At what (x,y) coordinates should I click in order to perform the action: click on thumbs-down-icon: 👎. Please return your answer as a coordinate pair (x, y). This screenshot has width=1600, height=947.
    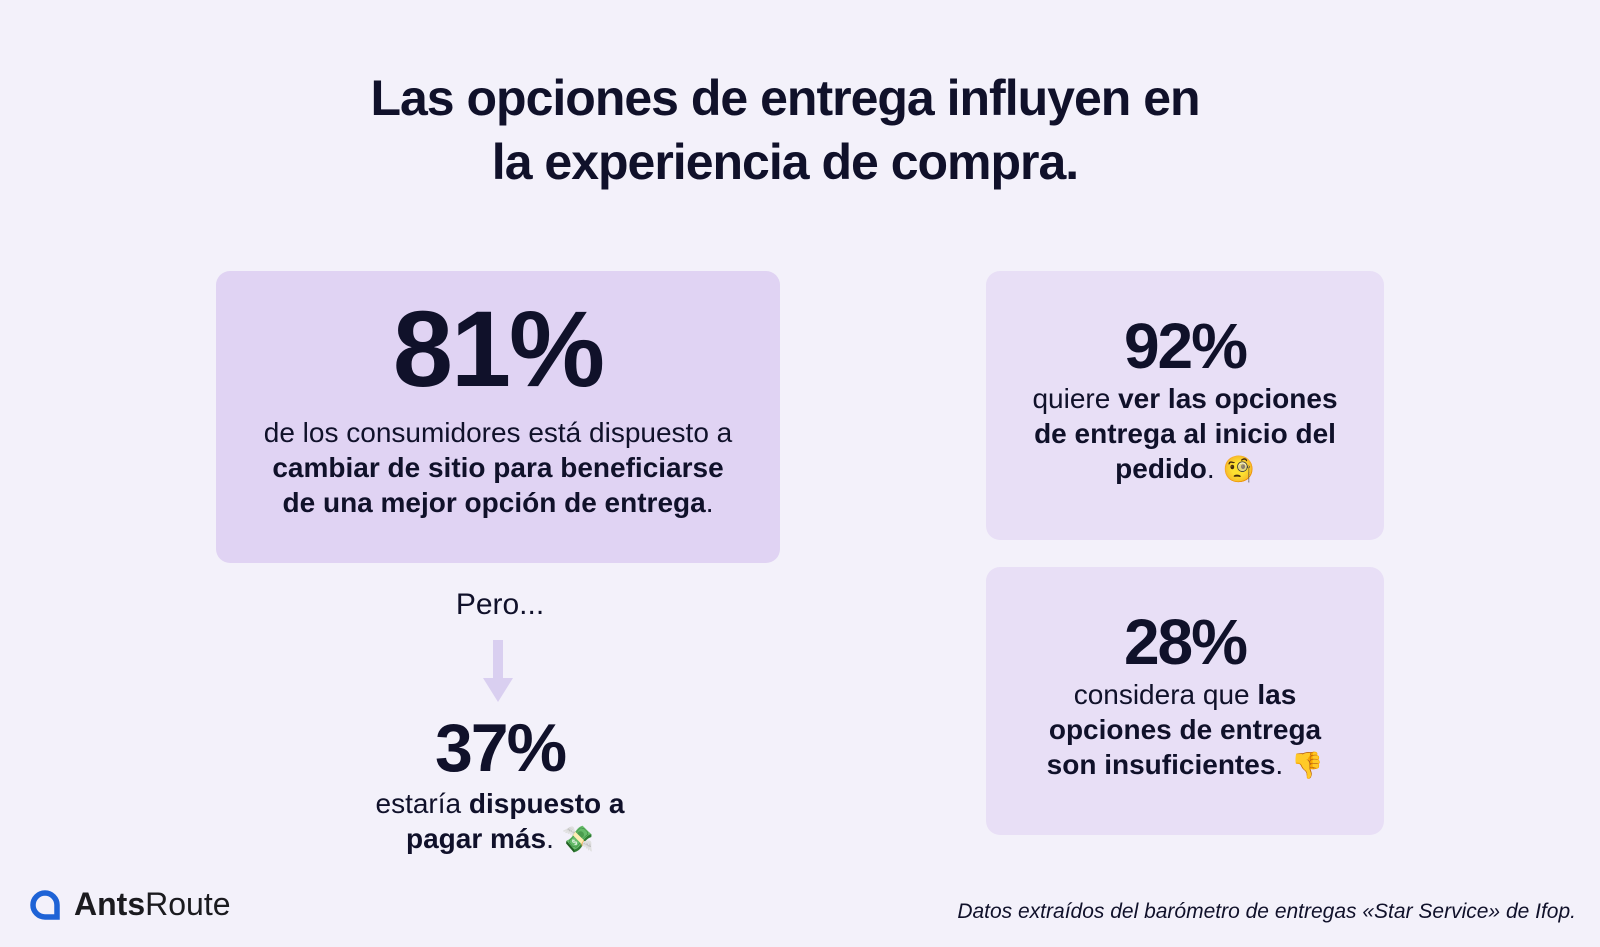
    Looking at the image, I should click on (1307, 766).